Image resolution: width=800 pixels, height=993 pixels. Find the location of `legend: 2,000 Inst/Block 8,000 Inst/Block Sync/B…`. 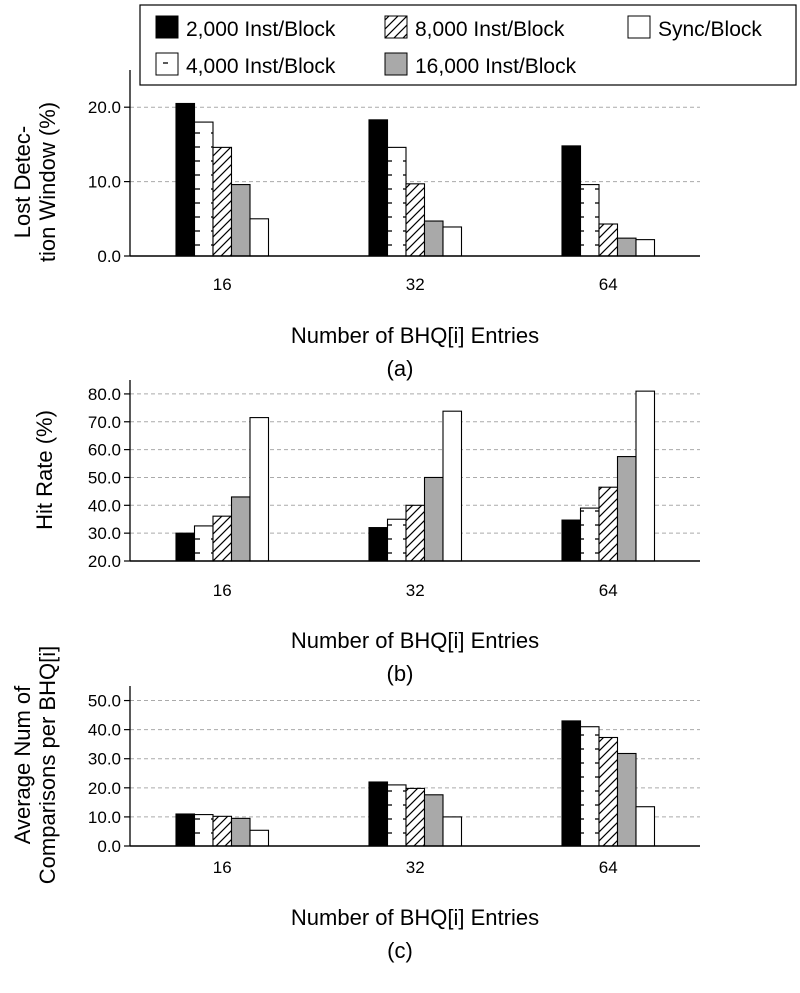

legend: 2,000 Inst/Block 8,000 Inst/Block Sync/B… is located at coordinates (468, 45).